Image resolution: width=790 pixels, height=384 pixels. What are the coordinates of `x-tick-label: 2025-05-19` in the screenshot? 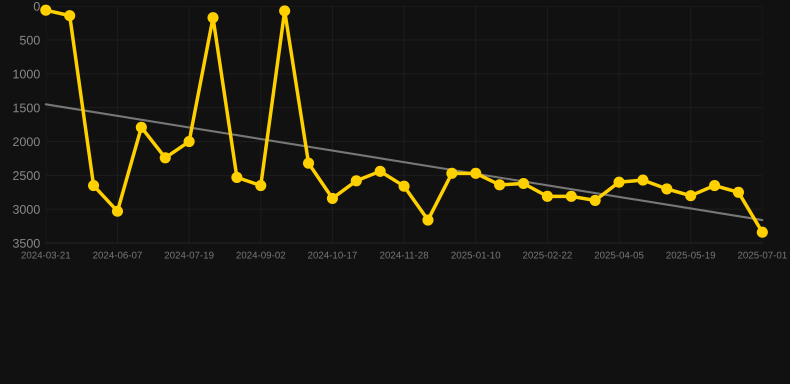 It's located at (691, 255).